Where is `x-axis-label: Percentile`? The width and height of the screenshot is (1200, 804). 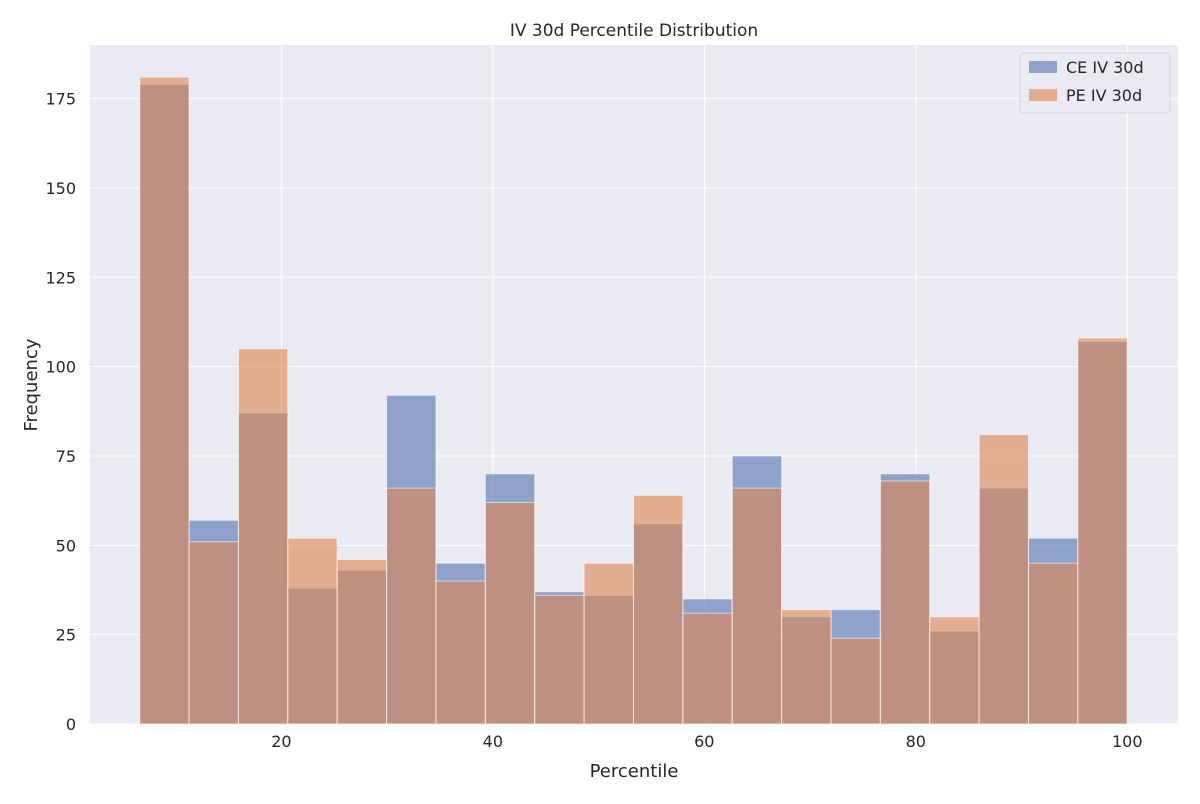
x-axis-label: Percentile is located at coordinates (634, 771).